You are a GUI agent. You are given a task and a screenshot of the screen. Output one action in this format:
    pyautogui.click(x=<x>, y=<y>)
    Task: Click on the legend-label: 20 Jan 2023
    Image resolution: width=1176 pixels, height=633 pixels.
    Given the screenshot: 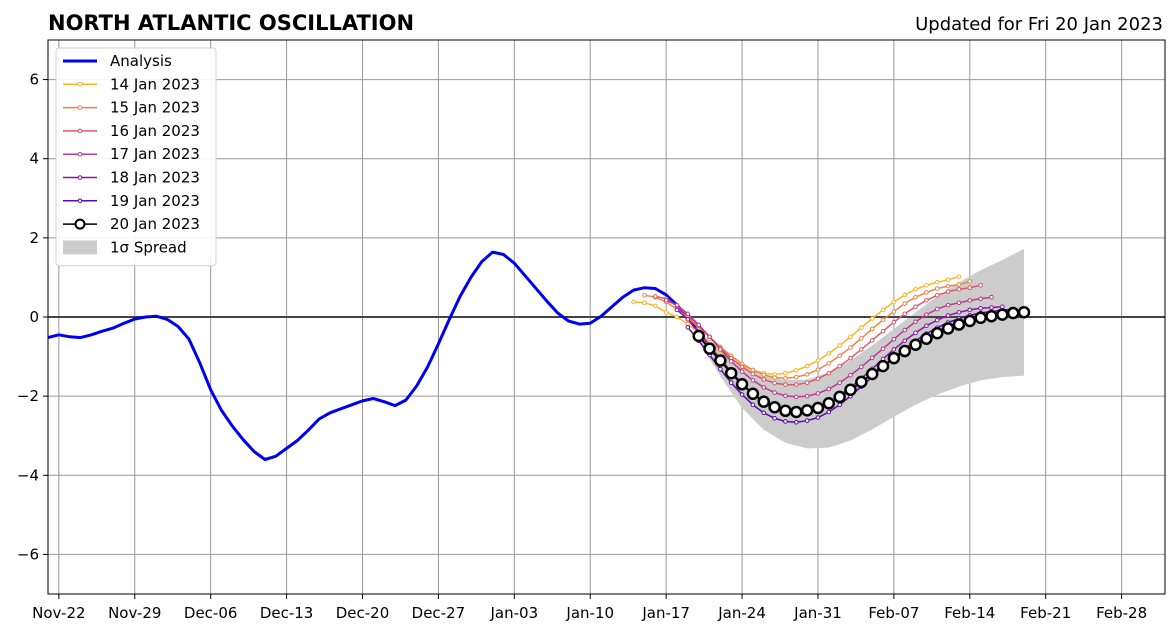 What is the action you would take?
    pyautogui.click(x=155, y=224)
    